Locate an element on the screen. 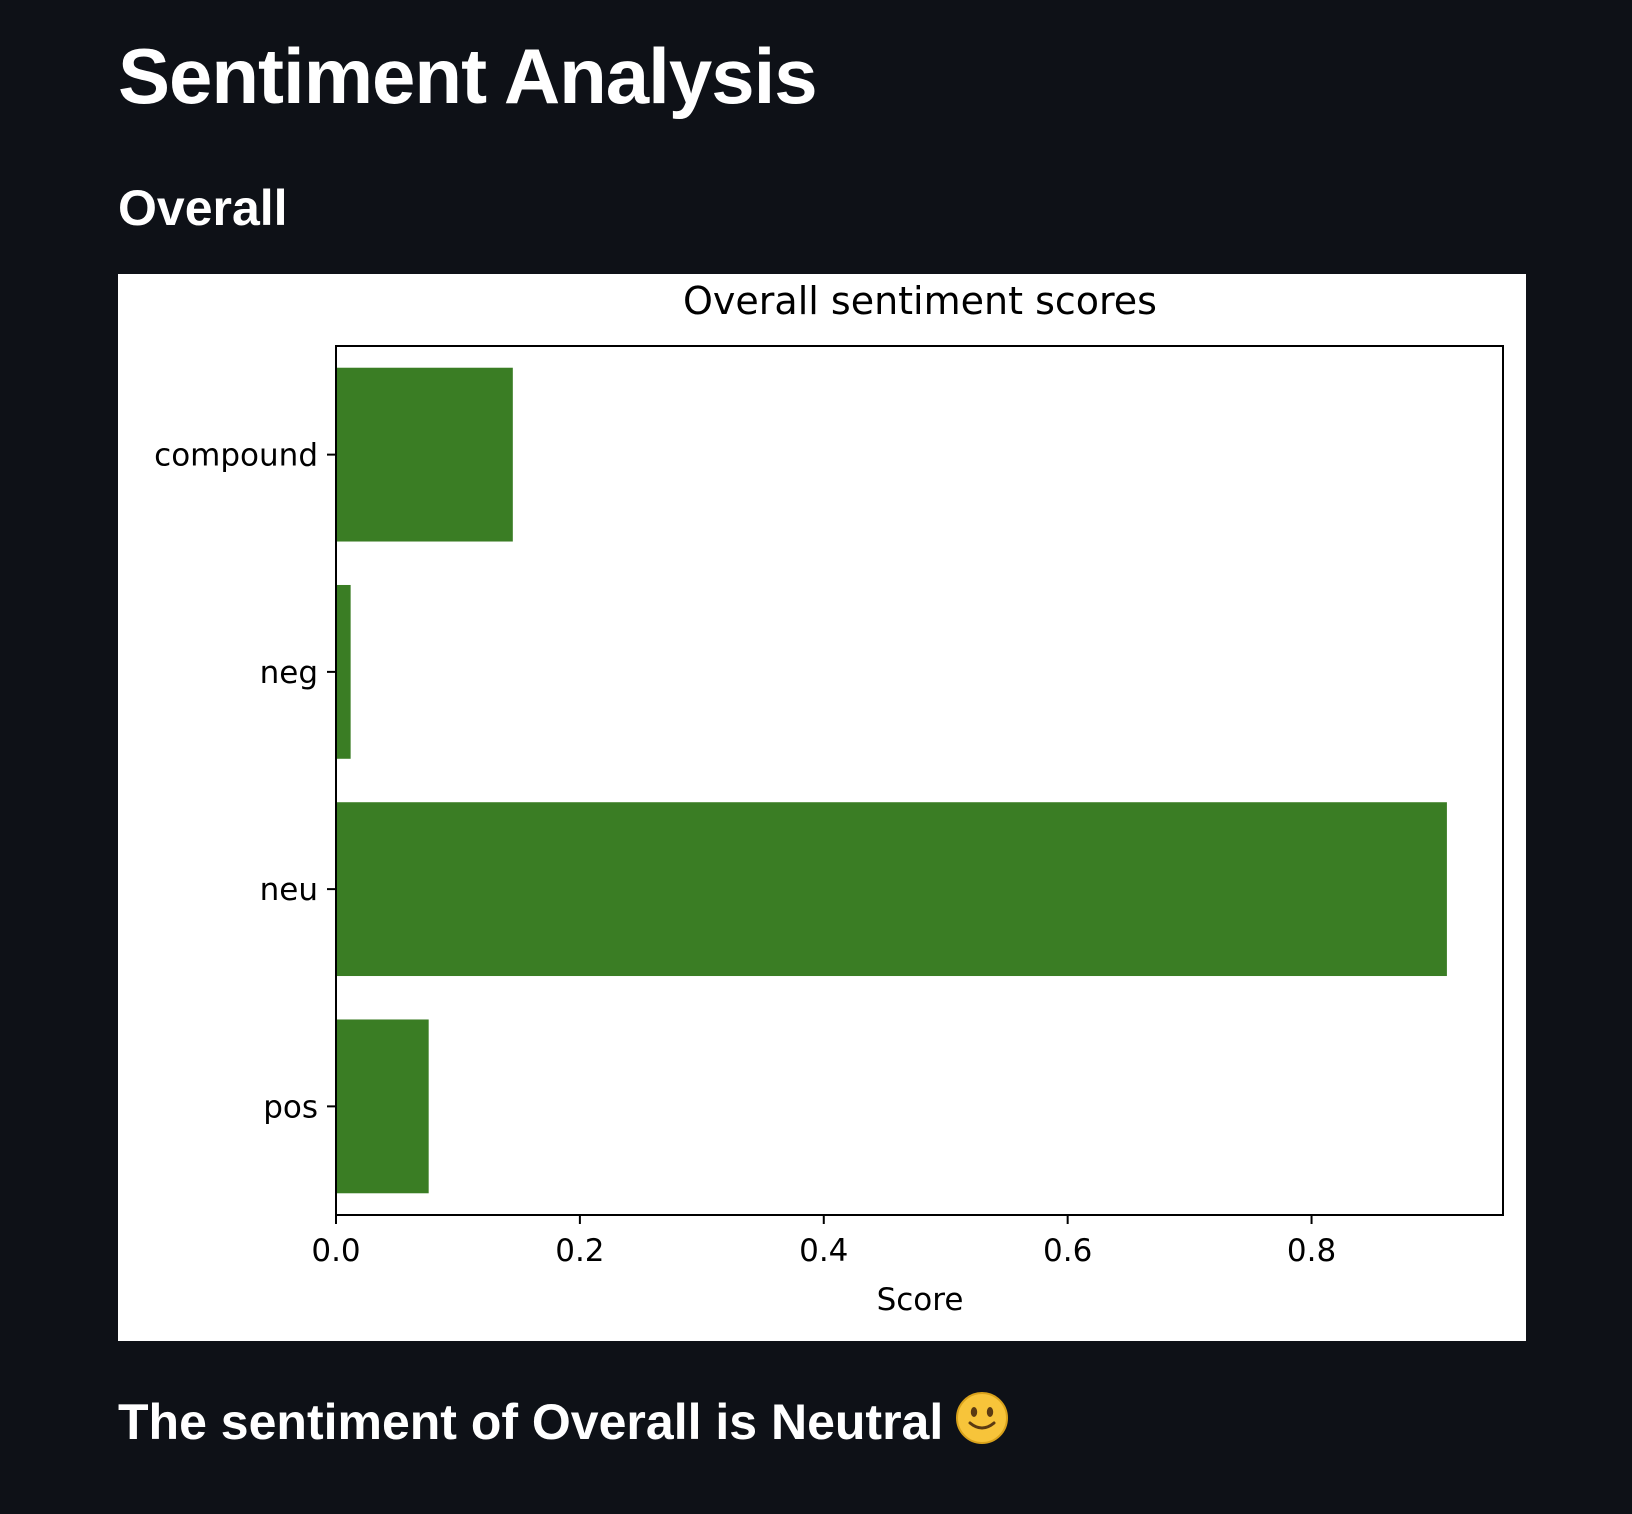 Image resolution: width=1632 pixels, height=1514 pixels. x-tick-label: 0.0 is located at coordinates (335, 1251).